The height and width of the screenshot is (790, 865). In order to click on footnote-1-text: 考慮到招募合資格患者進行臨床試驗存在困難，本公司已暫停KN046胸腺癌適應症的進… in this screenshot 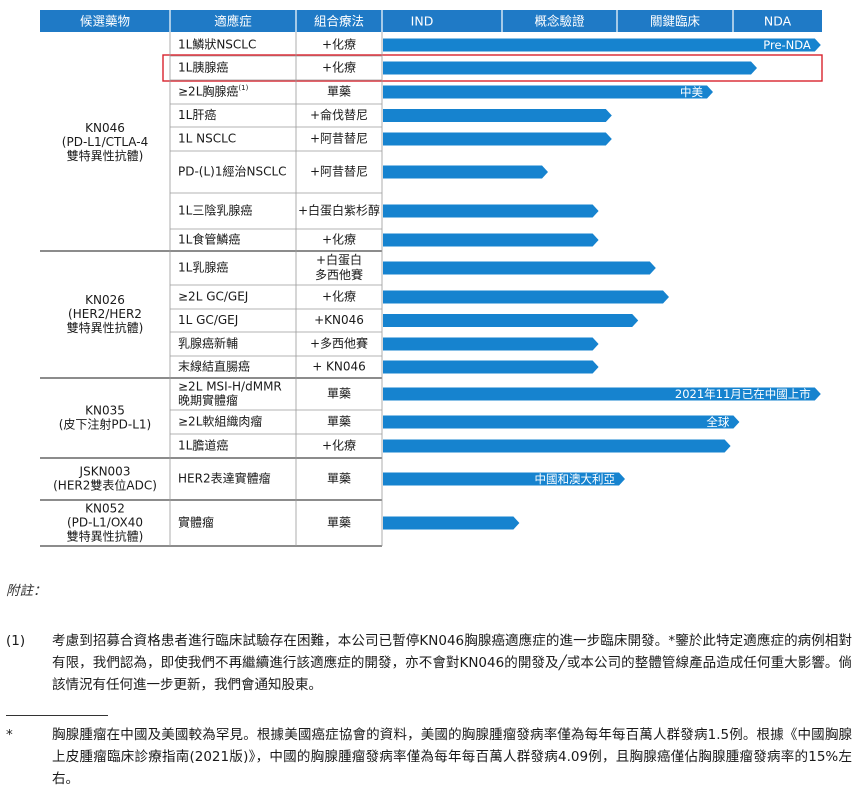, I will do `click(452, 663)`.